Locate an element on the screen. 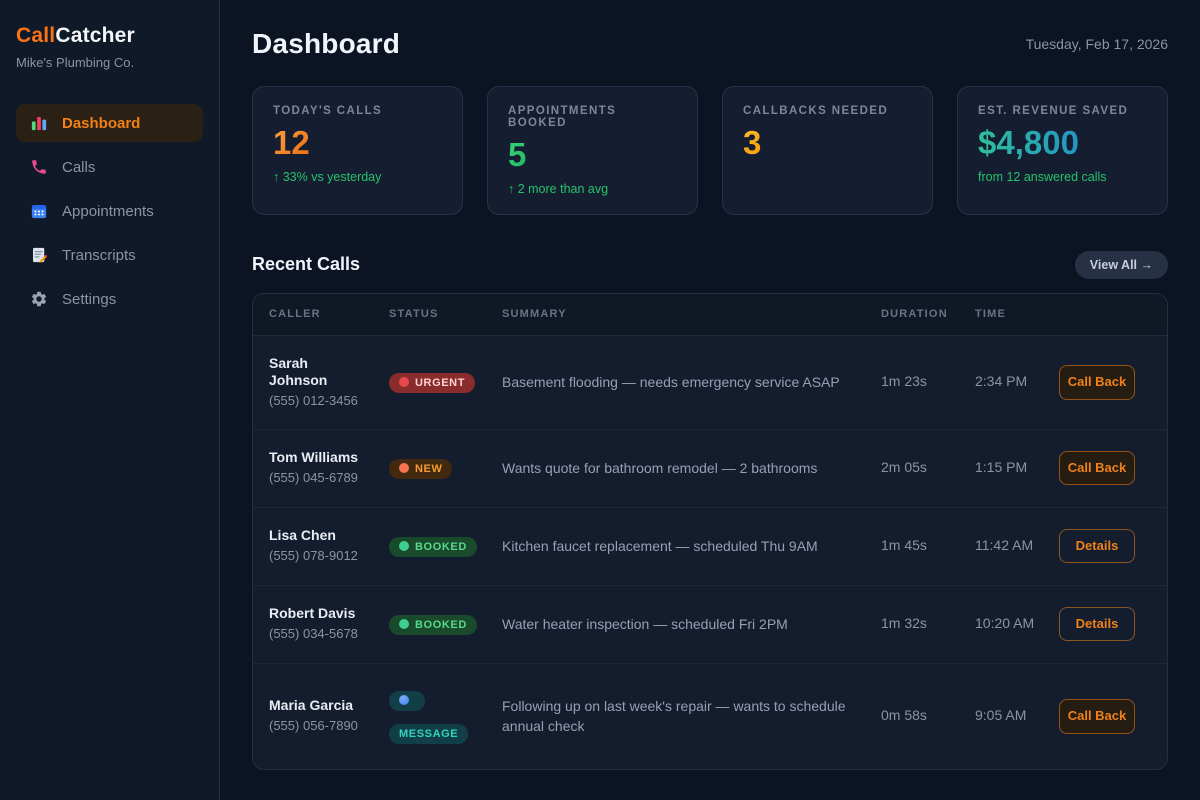  stat-card-todays-calls: TODAY'S CALLS 12 ↑ 33% vs yesterday is located at coordinates (357, 150).